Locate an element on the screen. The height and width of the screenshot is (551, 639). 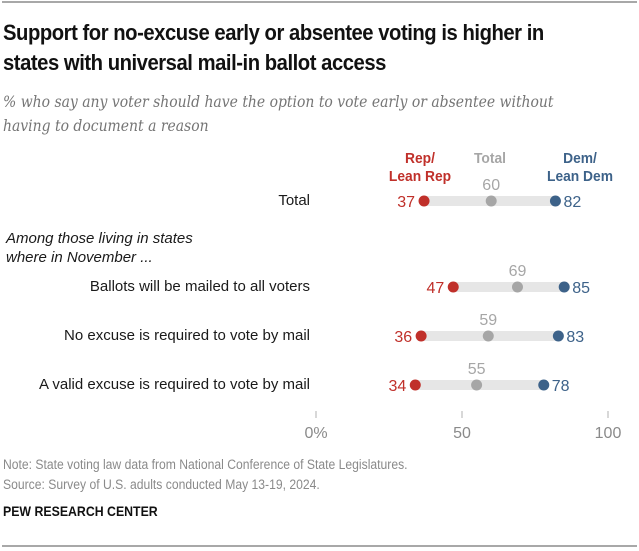
label-rep-valid-excuse: 34 is located at coordinates (397, 386).